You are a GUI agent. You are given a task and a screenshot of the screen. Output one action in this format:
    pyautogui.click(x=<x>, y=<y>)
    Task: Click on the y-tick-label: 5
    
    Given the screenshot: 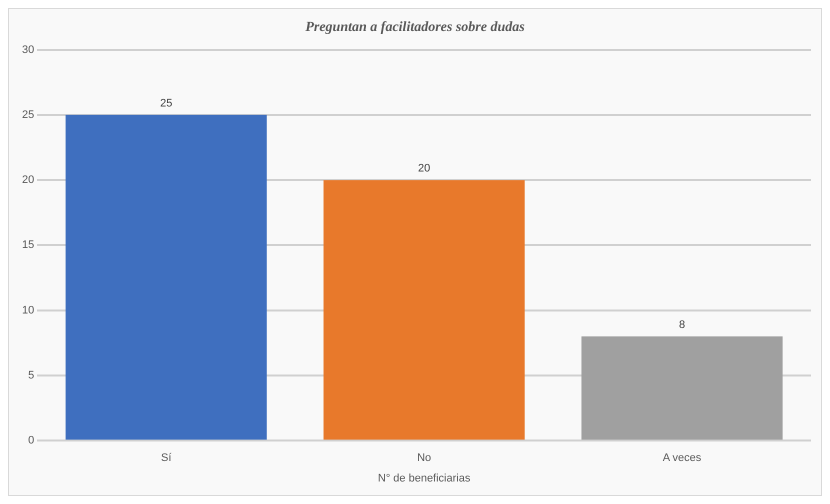 What is the action you would take?
    pyautogui.click(x=31, y=376)
    